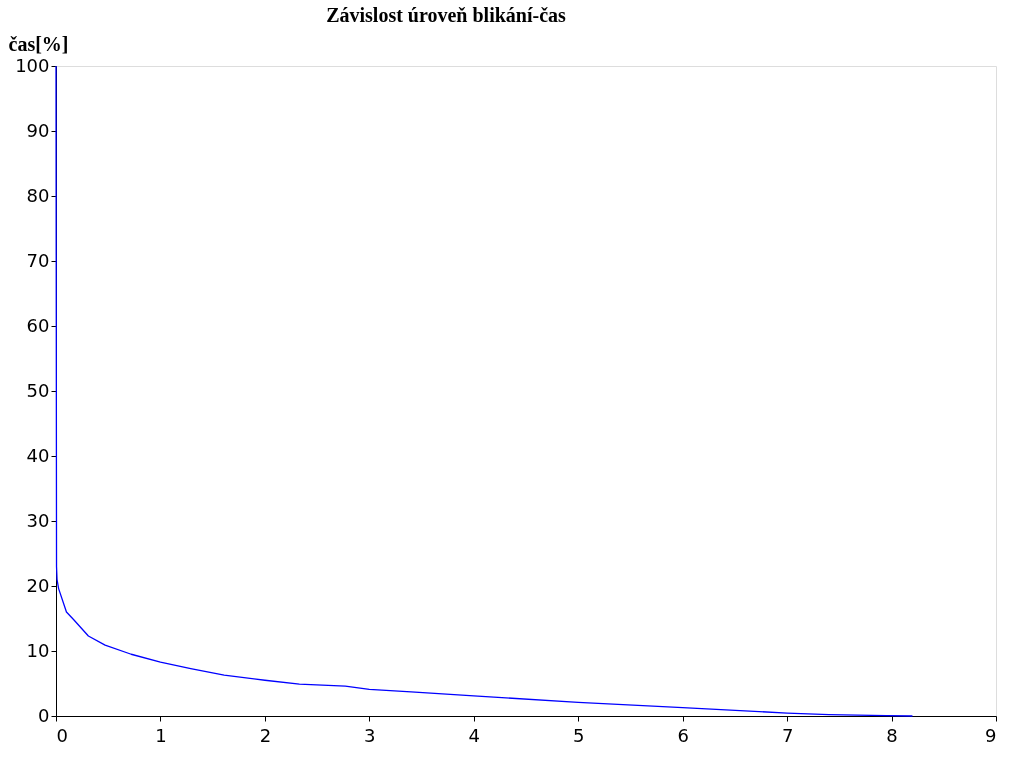  Describe the element at coordinates (38, 195) in the screenshot. I see `y-tick-label: 80` at that location.